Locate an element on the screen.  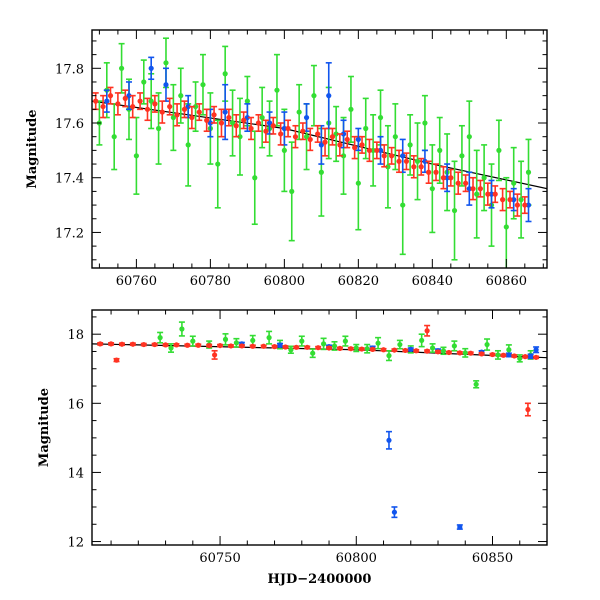
y-tick-label: 16 is located at coordinates (75, 404).